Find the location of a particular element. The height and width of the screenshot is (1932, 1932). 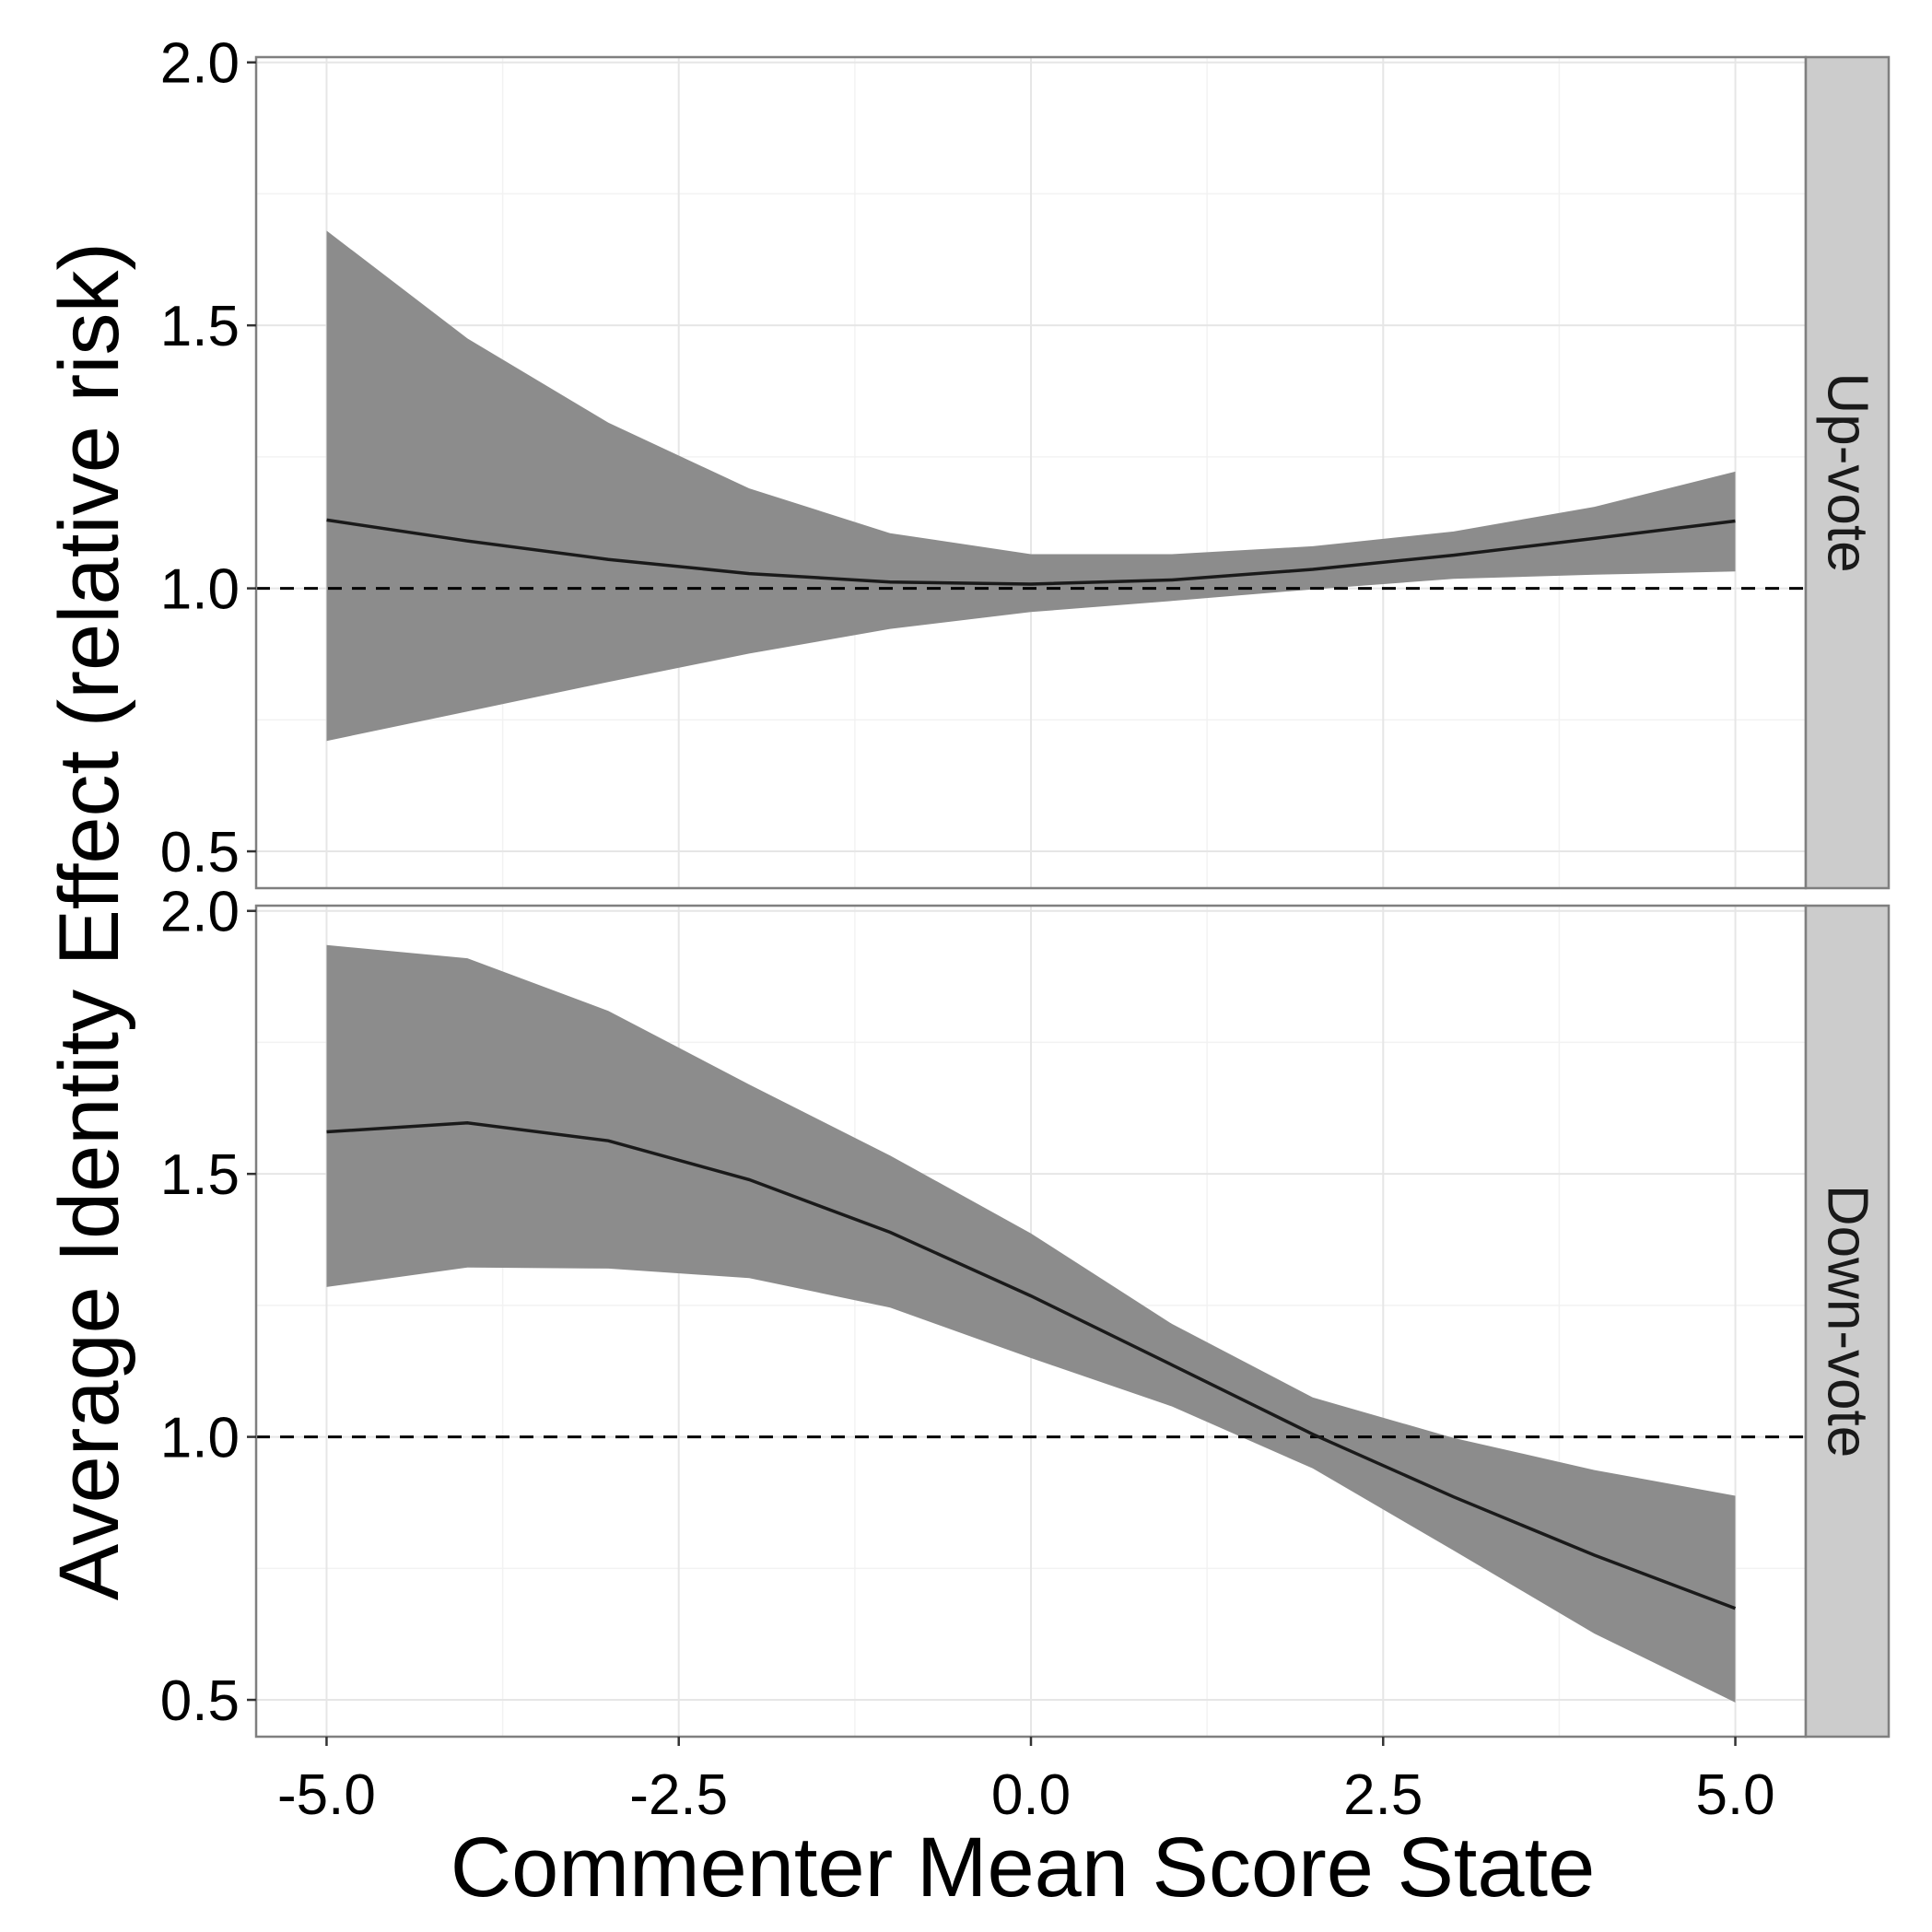

estimate-line is located at coordinates (1031, 552).